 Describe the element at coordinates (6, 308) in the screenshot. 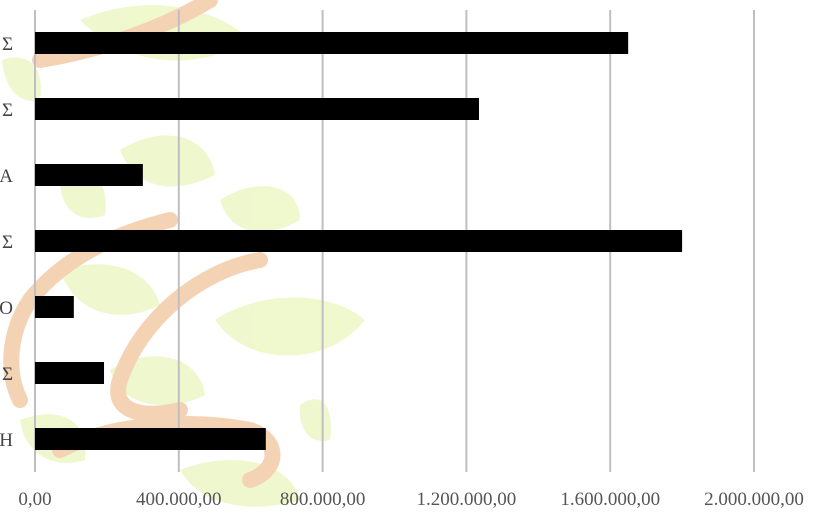

I see `category-label-4: Ο` at that location.